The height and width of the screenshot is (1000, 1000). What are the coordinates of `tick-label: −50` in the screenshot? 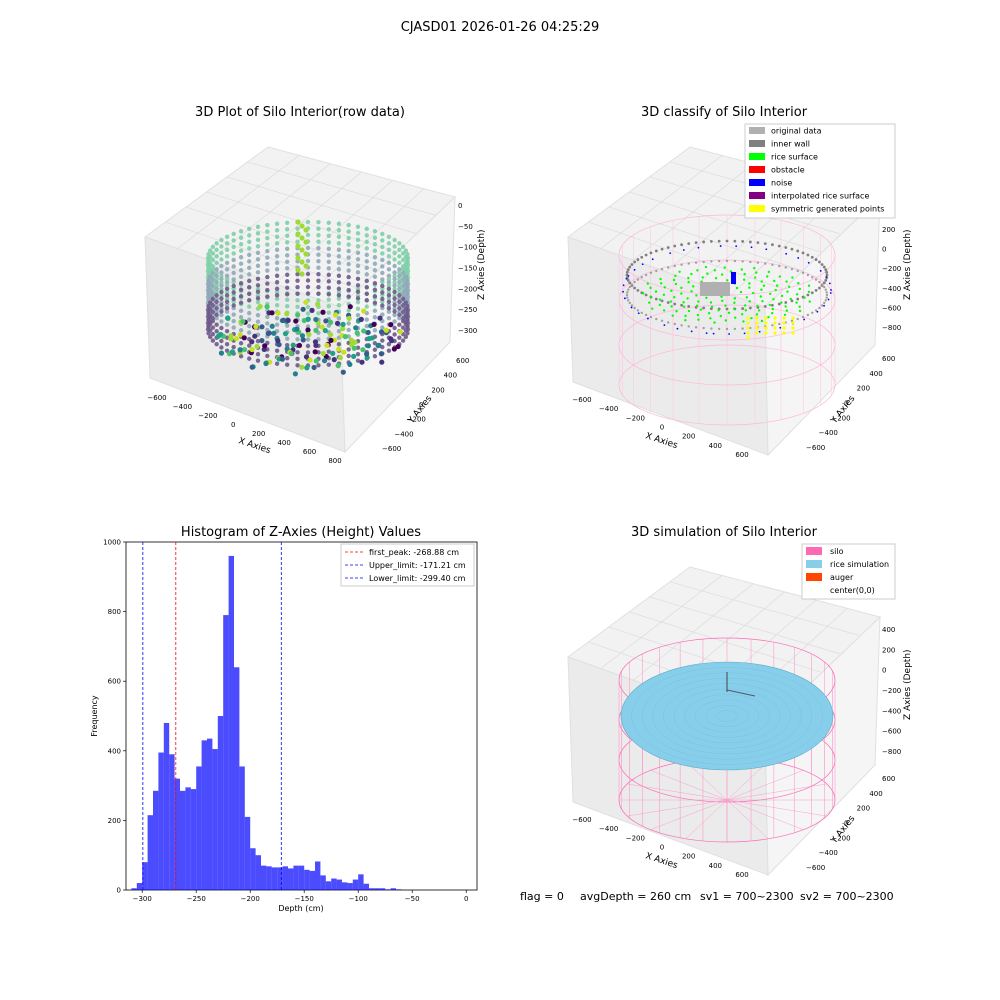 It's located at (465, 227).